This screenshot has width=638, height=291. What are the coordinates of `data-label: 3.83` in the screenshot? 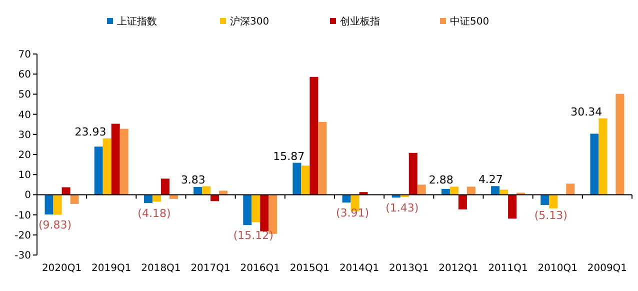 It's located at (193, 179).